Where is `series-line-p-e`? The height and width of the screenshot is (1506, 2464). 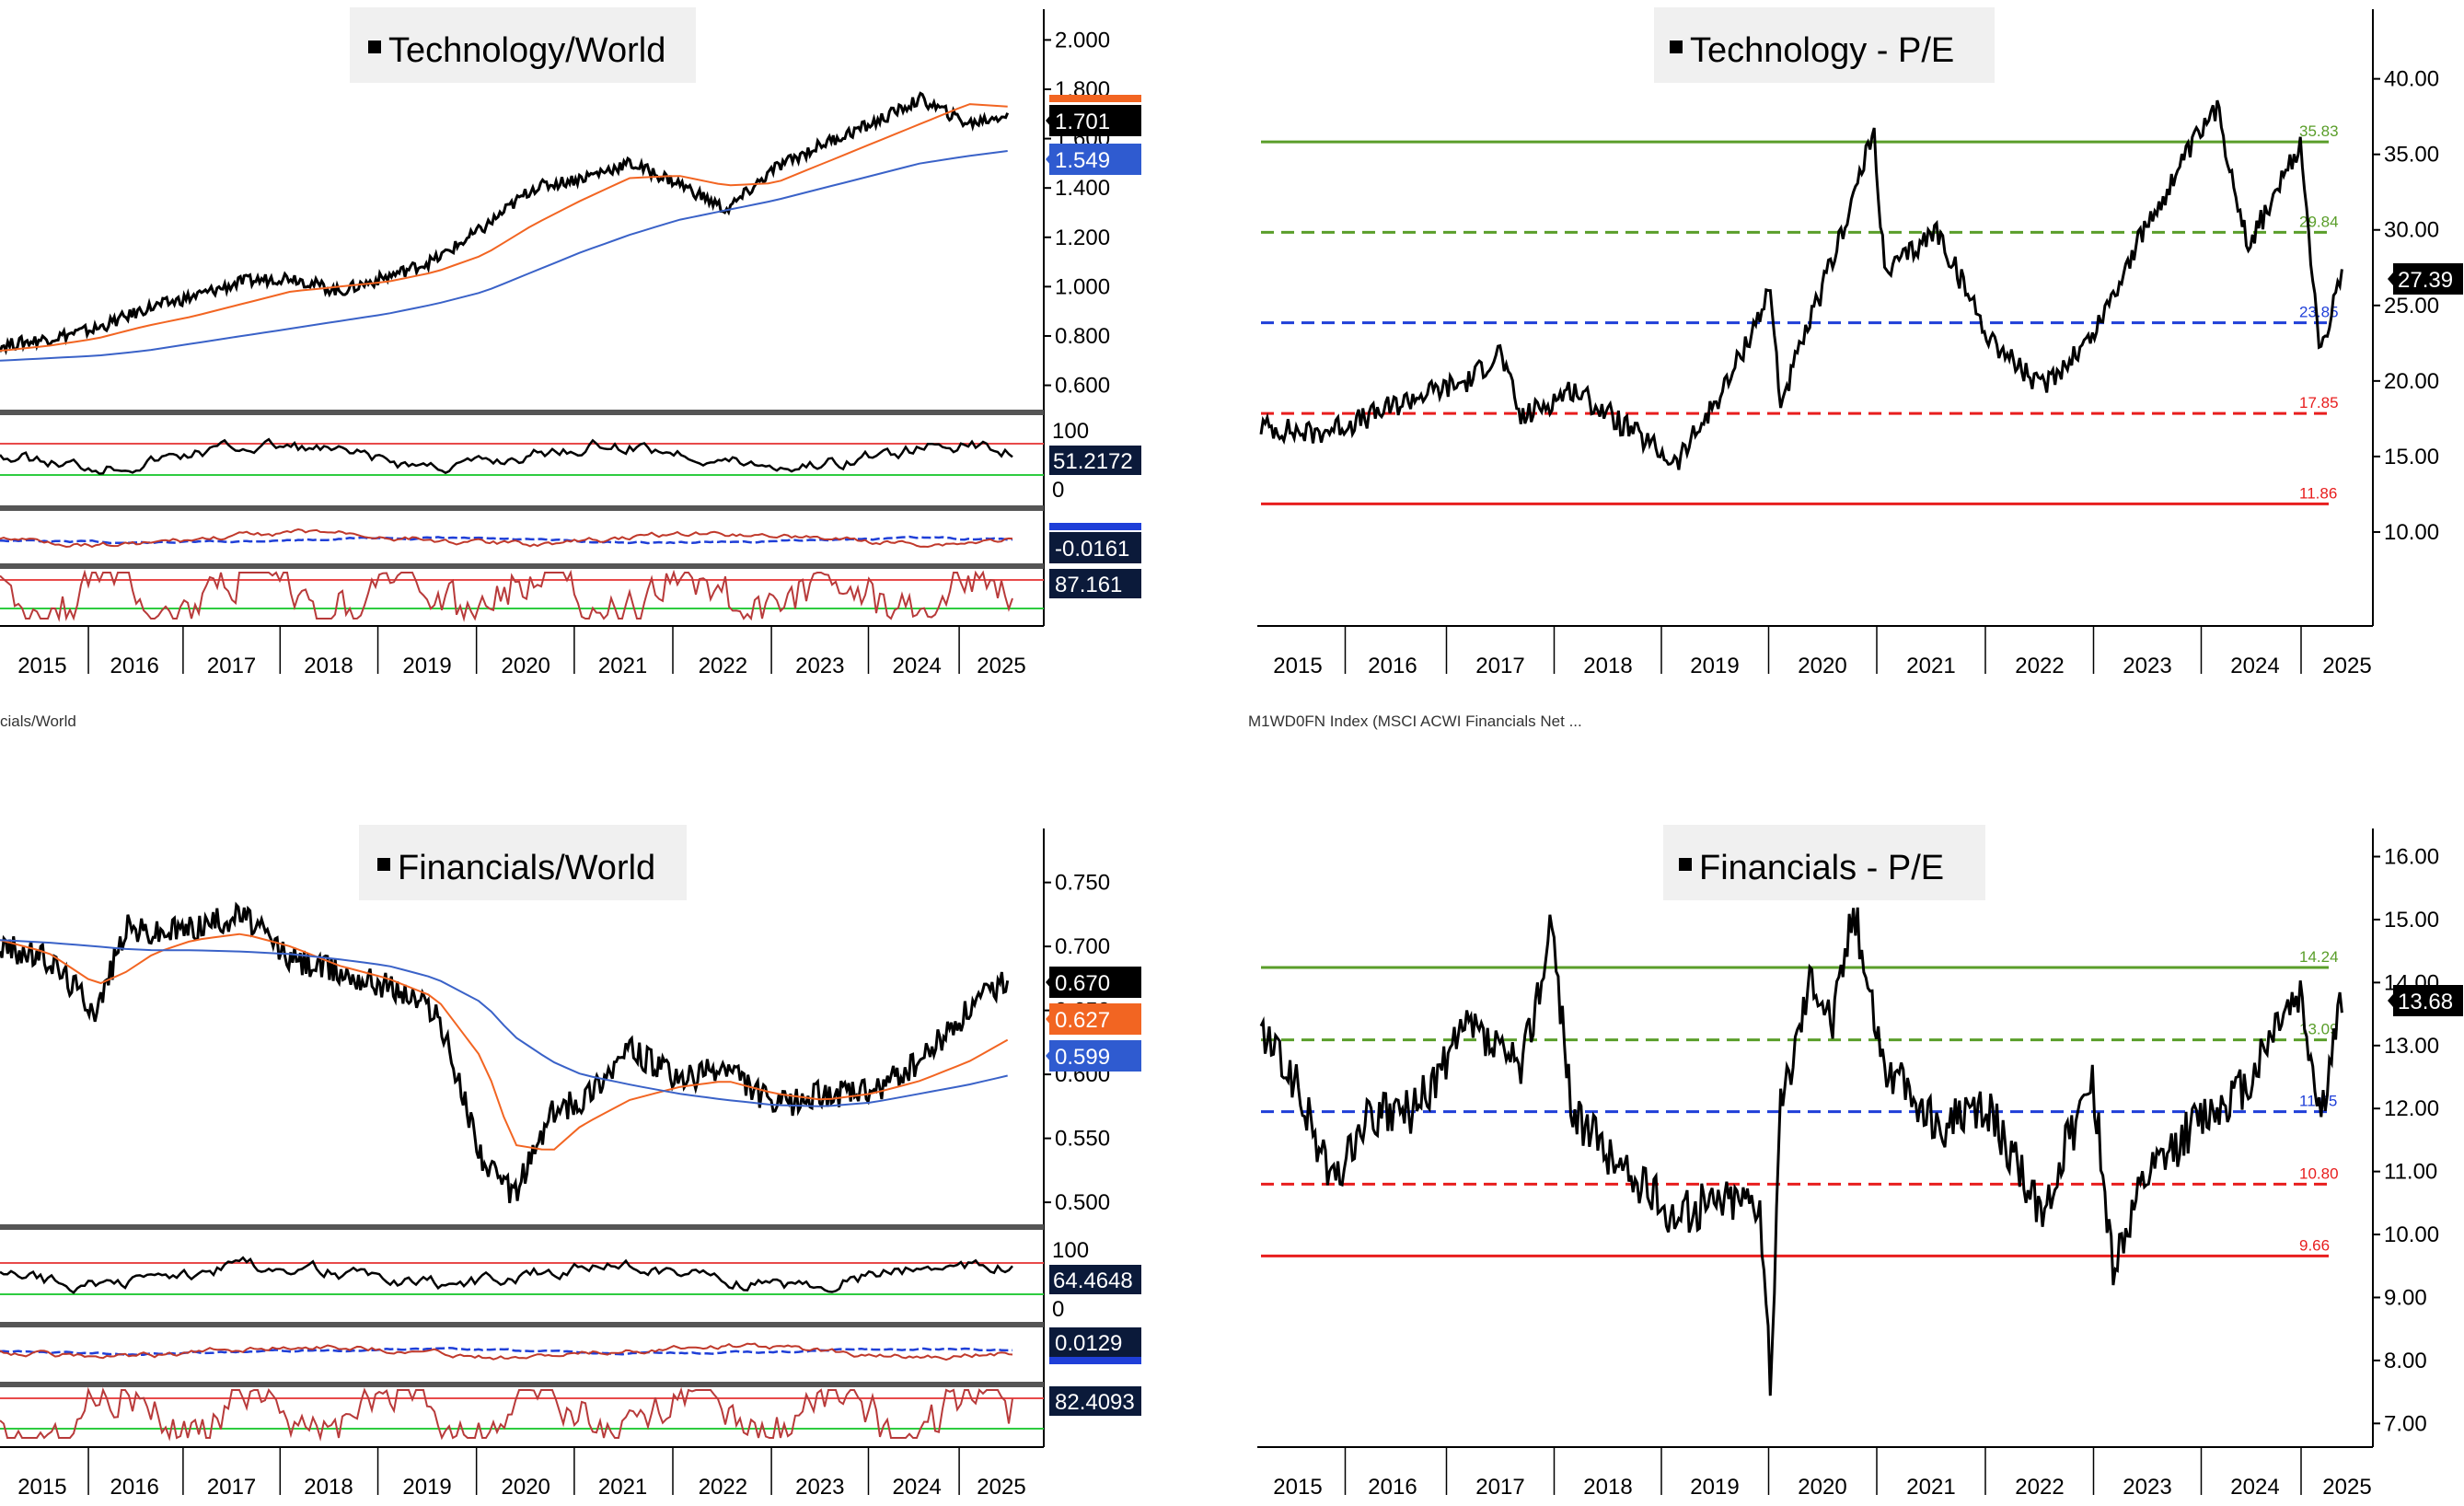 series-line-p-e is located at coordinates (1801, 284).